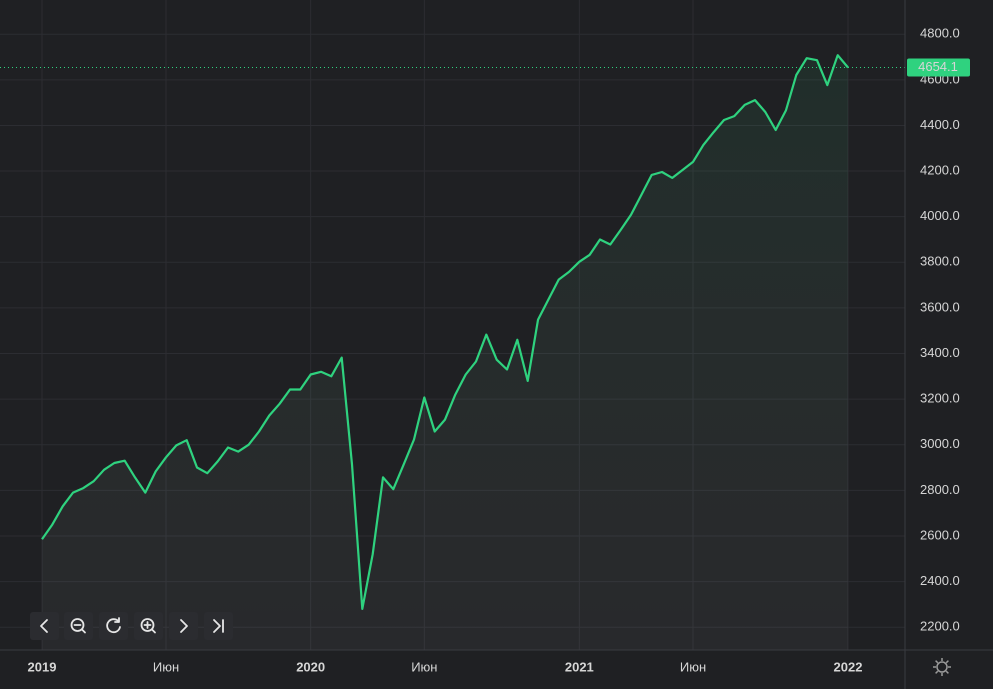 This screenshot has width=993, height=689. Describe the element at coordinates (44, 626) in the screenshot. I see `scroll-left-button` at that location.